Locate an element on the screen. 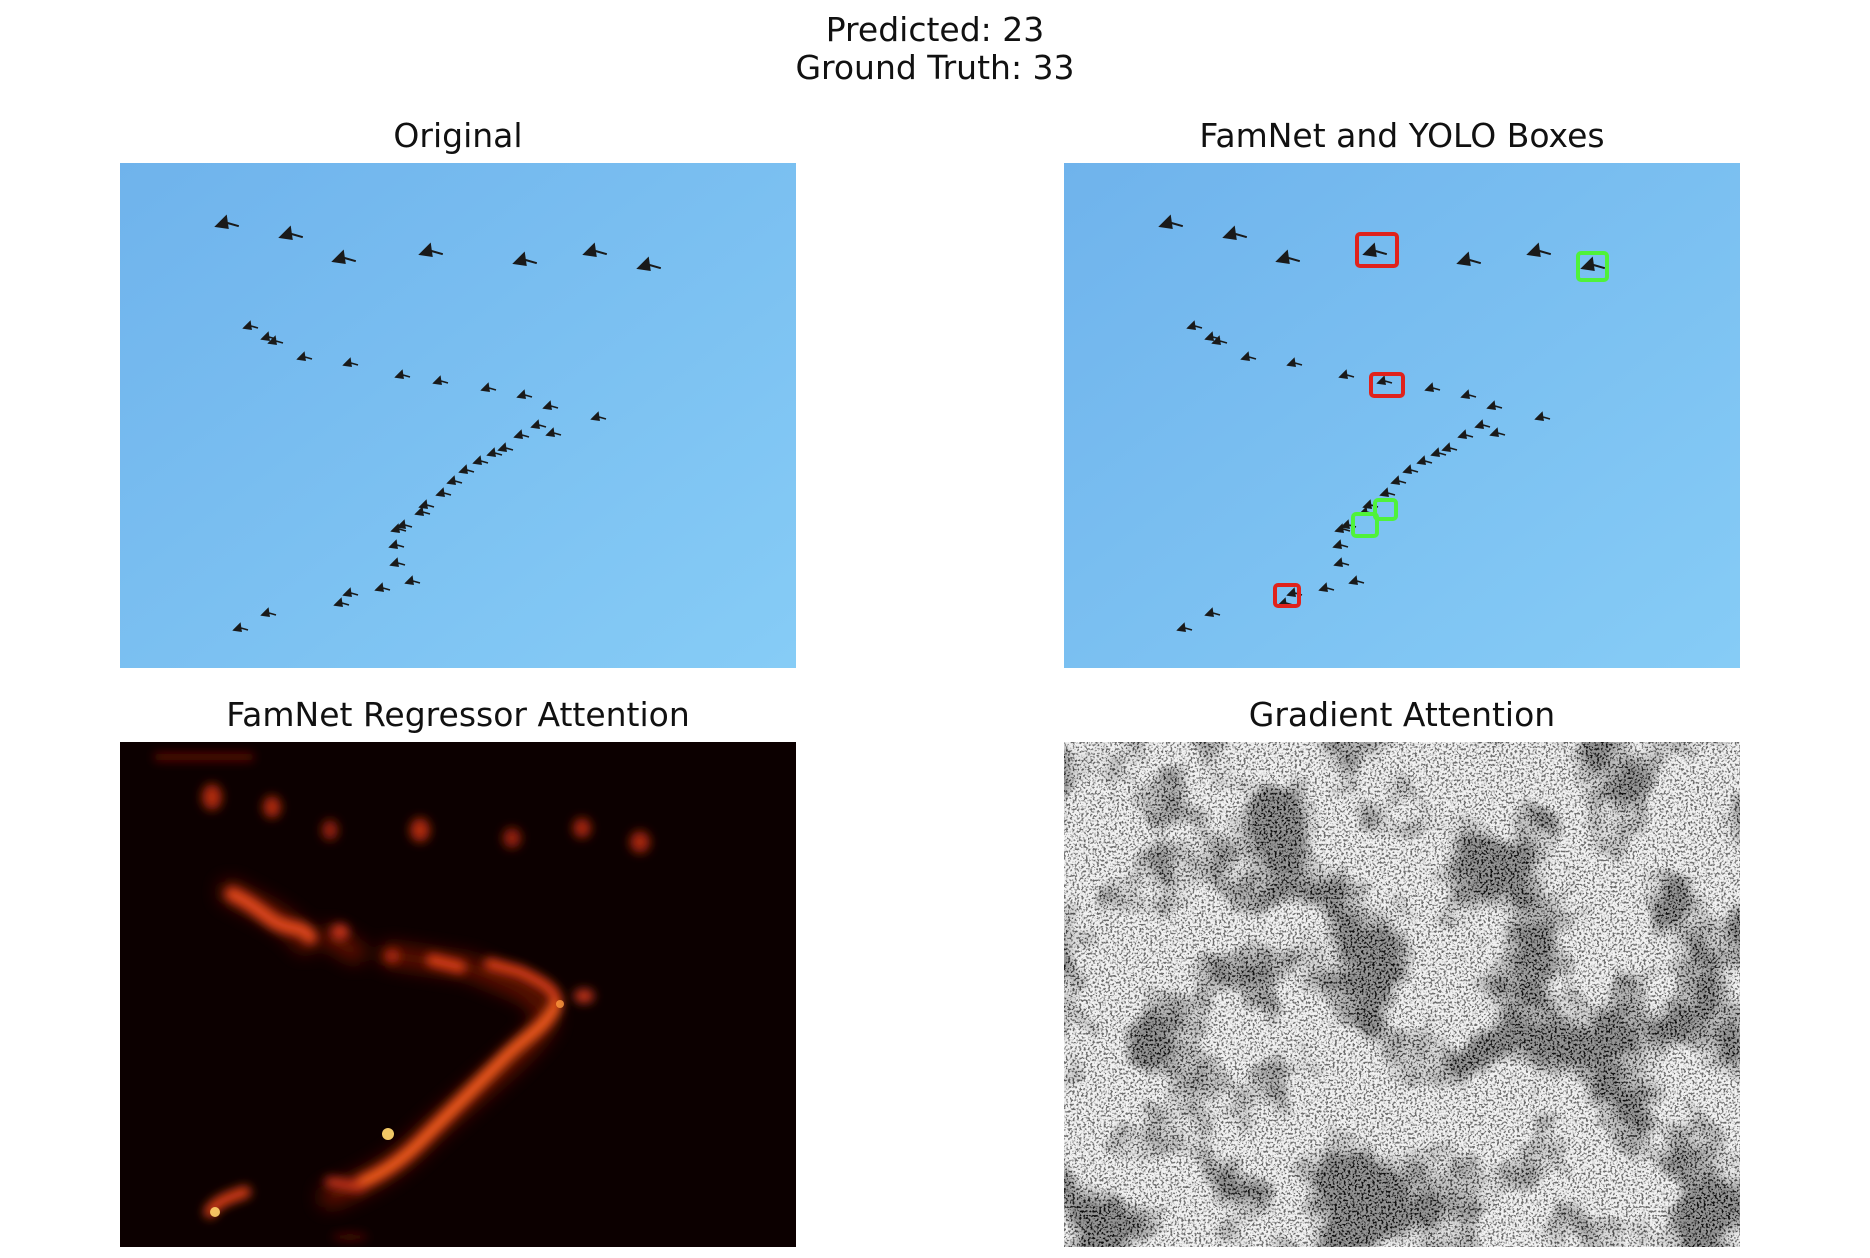 This screenshot has width=1870, height=1258. heat-peaks is located at coordinates (387, 1108).